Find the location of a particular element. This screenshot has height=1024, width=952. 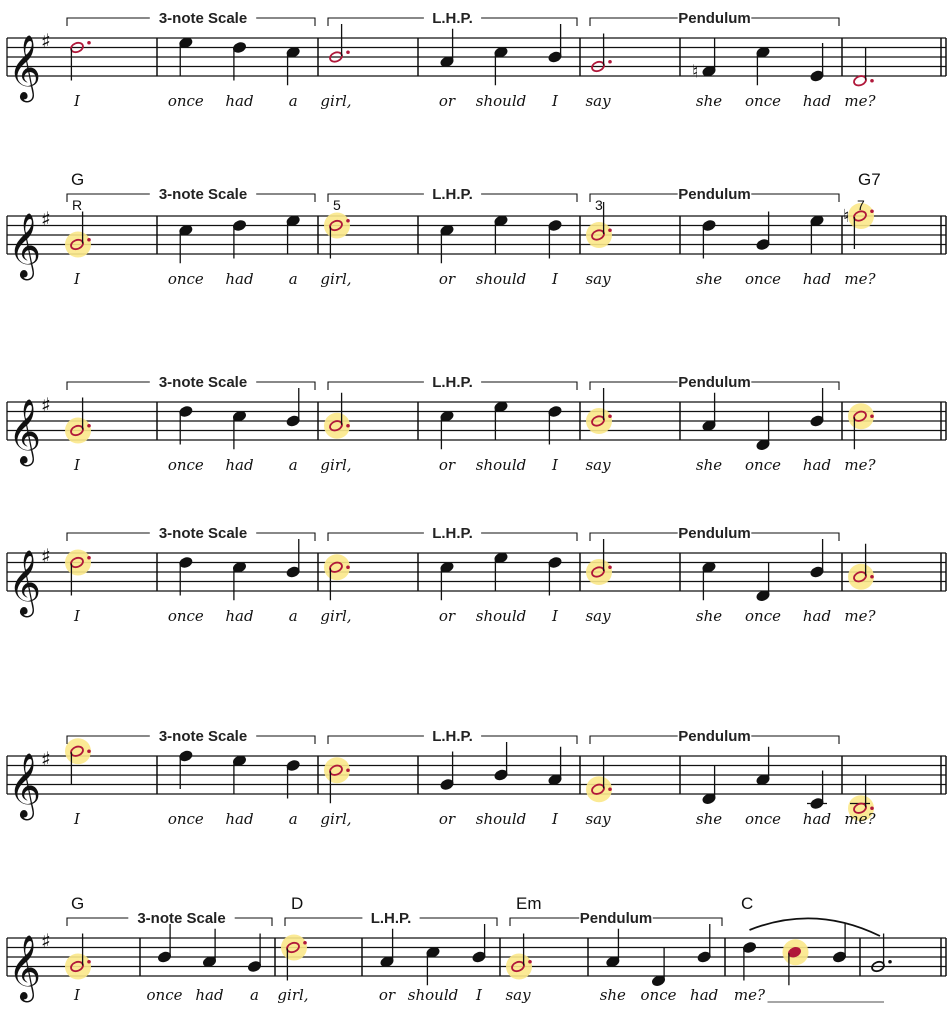

chord-symbol: D is located at coordinates (297, 903).